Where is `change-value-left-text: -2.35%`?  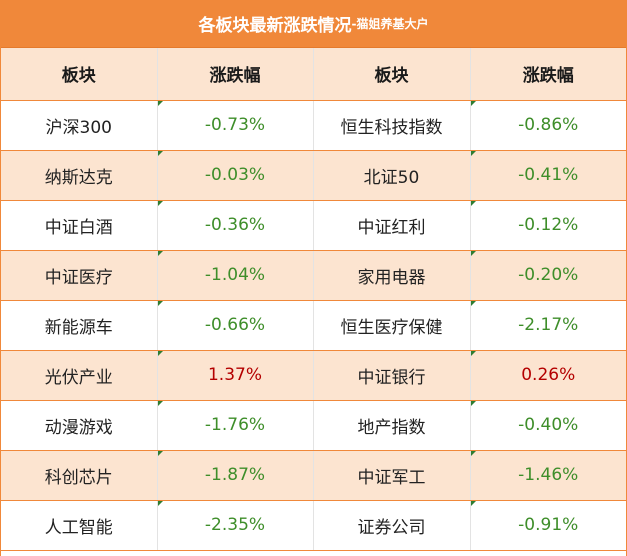
change-value-left-text: -2.35% is located at coordinates (235, 525).